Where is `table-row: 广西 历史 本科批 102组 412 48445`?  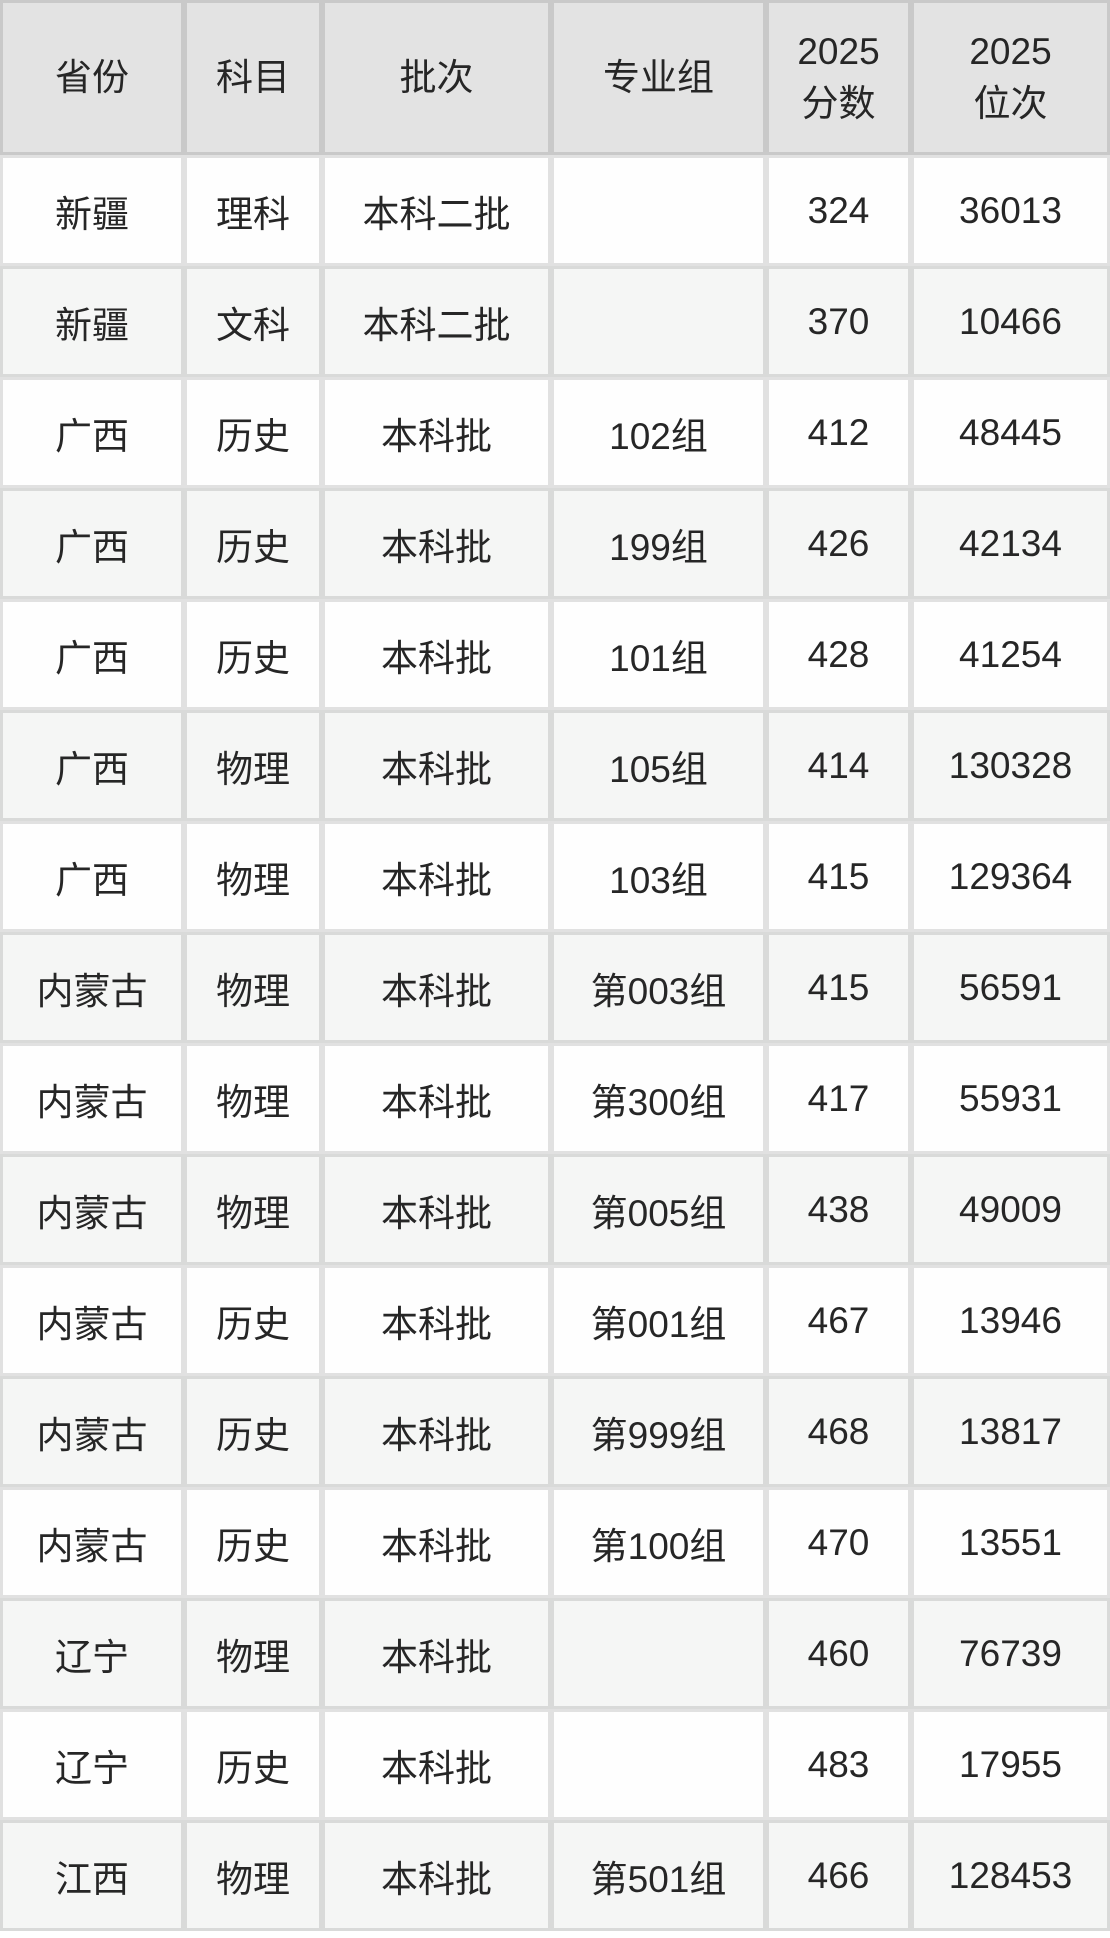 table-row: 广西 历史 本科批 102组 412 48445 is located at coordinates (555, 432).